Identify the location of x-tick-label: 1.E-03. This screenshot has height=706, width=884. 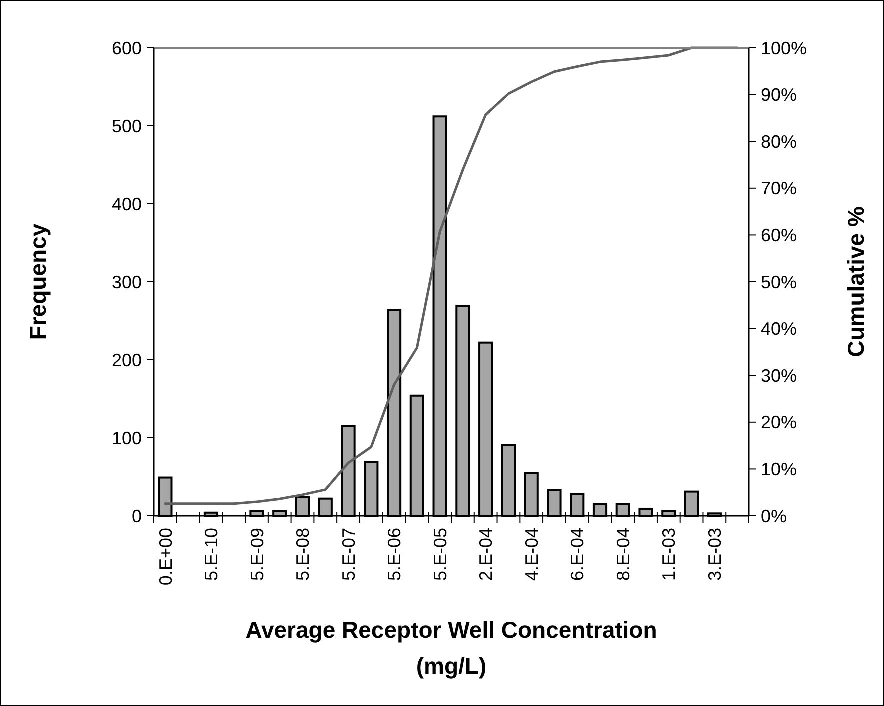
(669, 555).